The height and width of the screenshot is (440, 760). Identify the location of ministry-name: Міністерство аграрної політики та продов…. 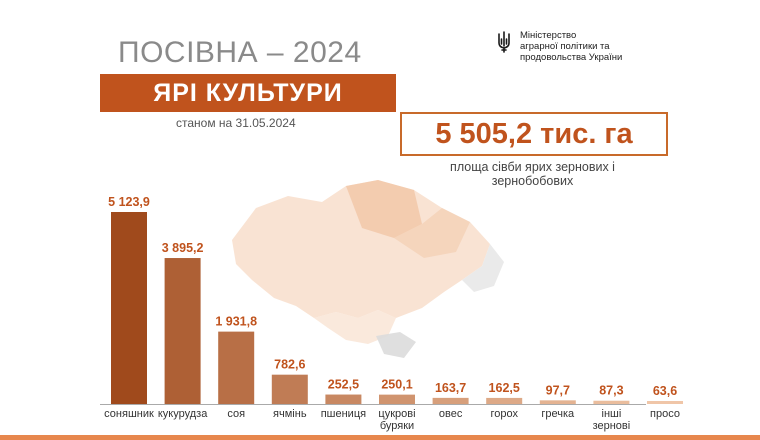
(571, 46).